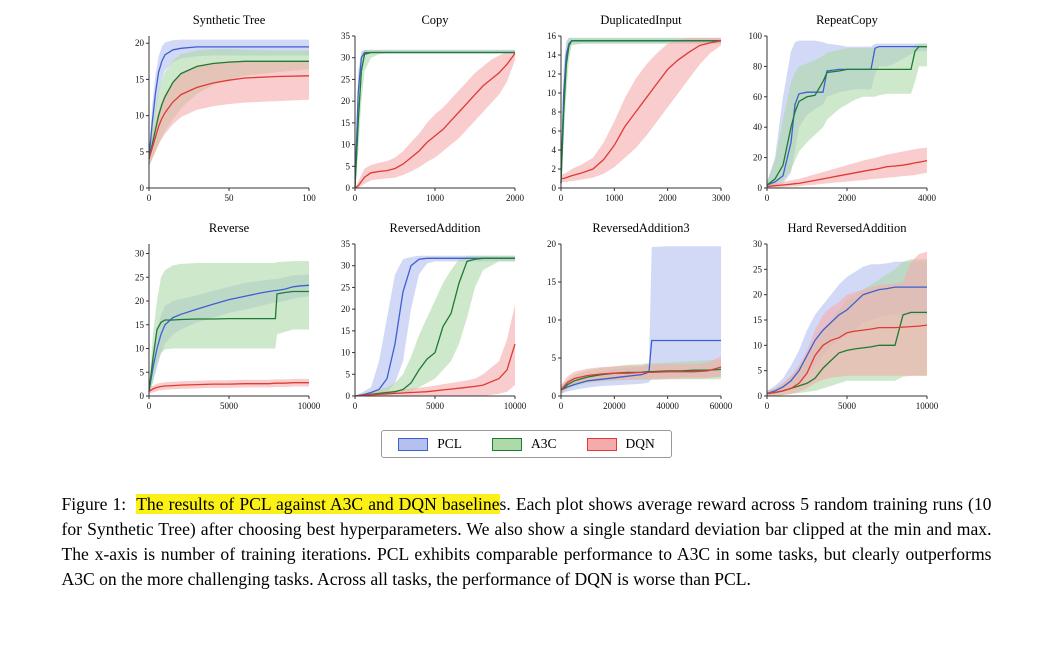 This screenshot has height=657, width=1053. What do you see at coordinates (614, 198) in the screenshot?
I see `x-tick-label: 1000` at bounding box center [614, 198].